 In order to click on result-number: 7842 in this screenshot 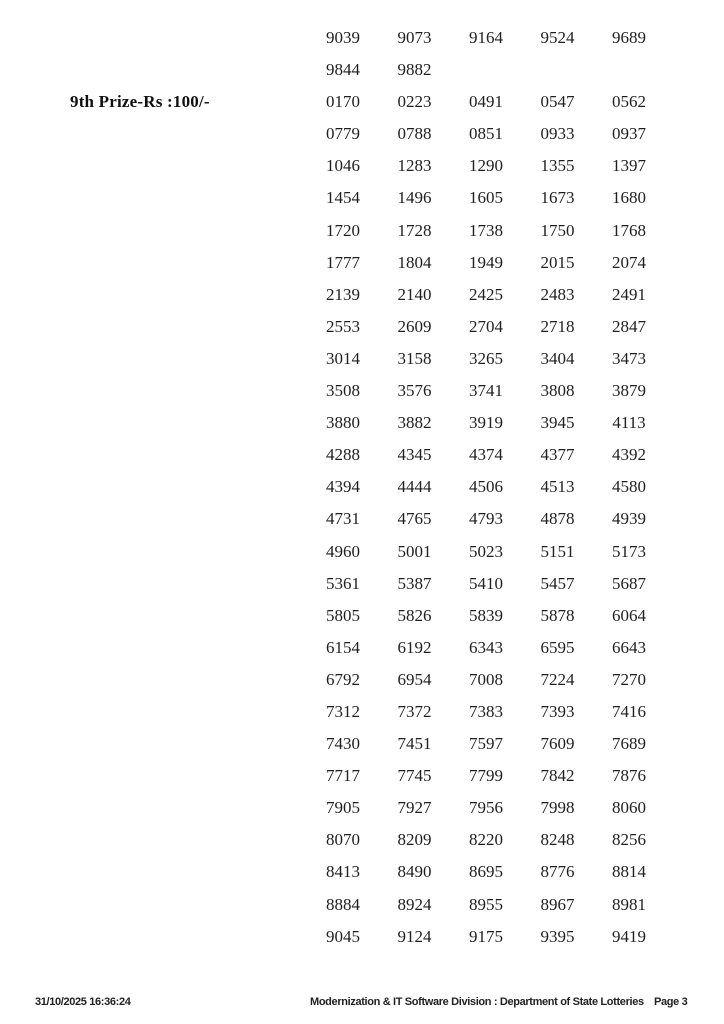, I will do `click(557, 776)`.